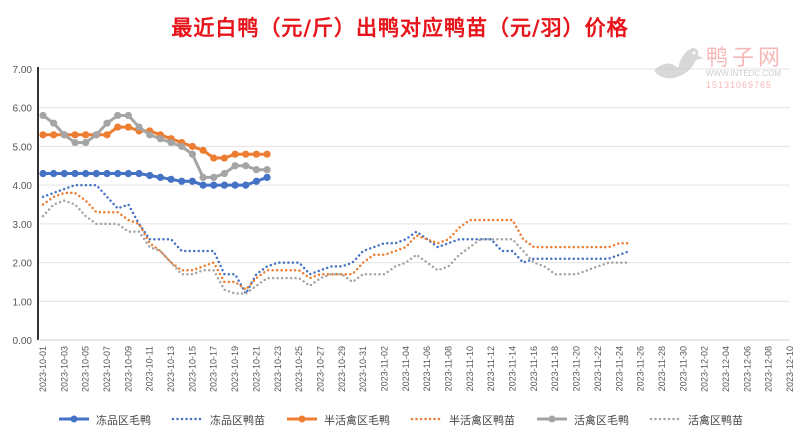 Image resolution: width=800 pixels, height=435 pixels. What do you see at coordinates (491, 368) in the screenshot?
I see `x-tick-label: 2023-11-12` at bounding box center [491, 368].